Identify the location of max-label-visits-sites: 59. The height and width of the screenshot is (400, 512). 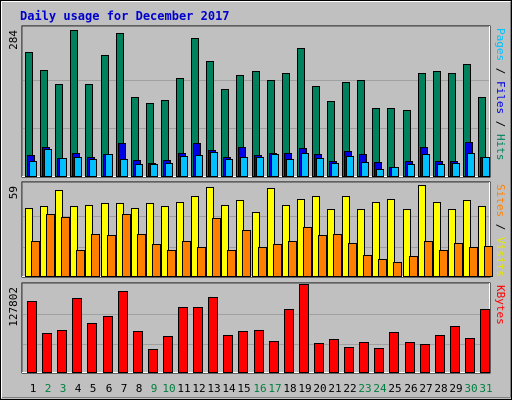
(13, 192).